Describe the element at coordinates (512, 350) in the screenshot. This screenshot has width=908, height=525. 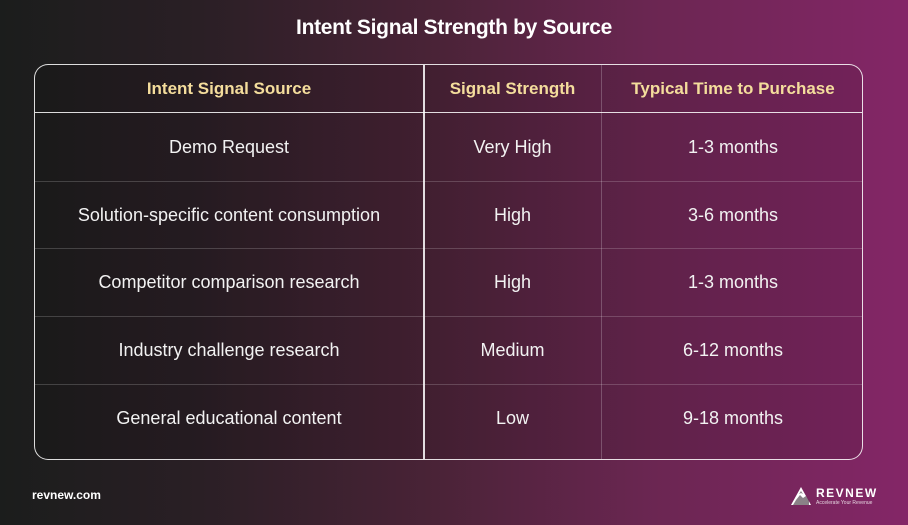
I see `cell-strength: Medium` at that location.